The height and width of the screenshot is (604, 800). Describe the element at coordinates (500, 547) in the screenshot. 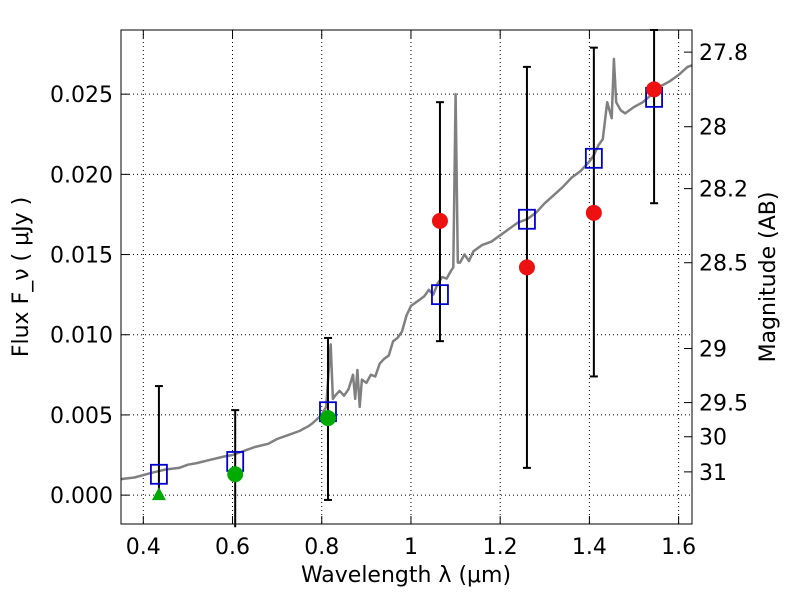

I see `x-tick-label: 1.2` at that location.